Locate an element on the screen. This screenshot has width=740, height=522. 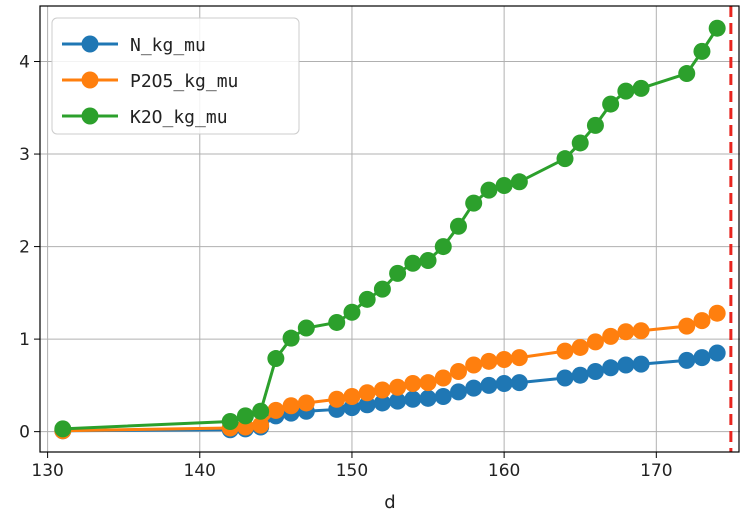
legend: N_kg_mu P2O5_kg_mu K2O_kg_mu is located at coordinates (175, 76).